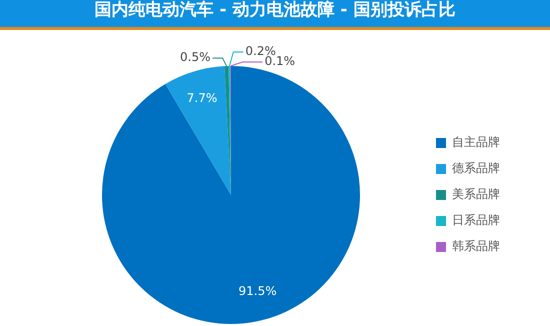 The height and width of the screenshot is (326, 550). I want to click on legend-label: 韩系品牌, so click(476, 246).